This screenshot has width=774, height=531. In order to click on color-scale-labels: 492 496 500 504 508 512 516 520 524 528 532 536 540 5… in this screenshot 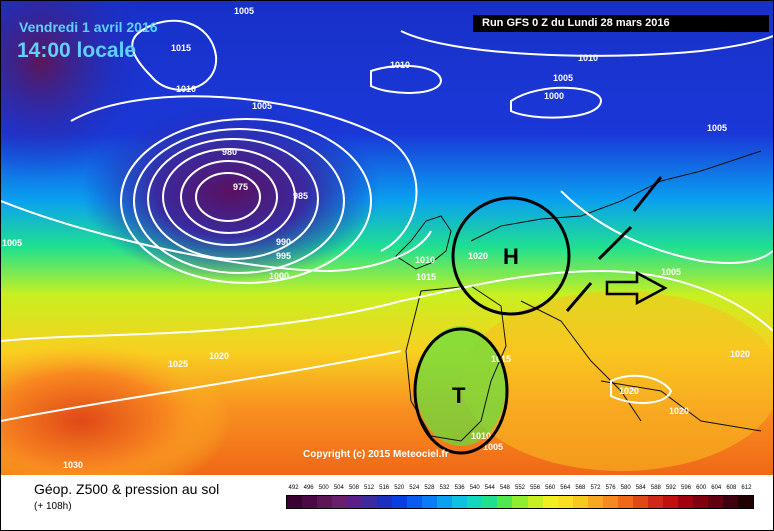, I will do `click(520, 490)`.